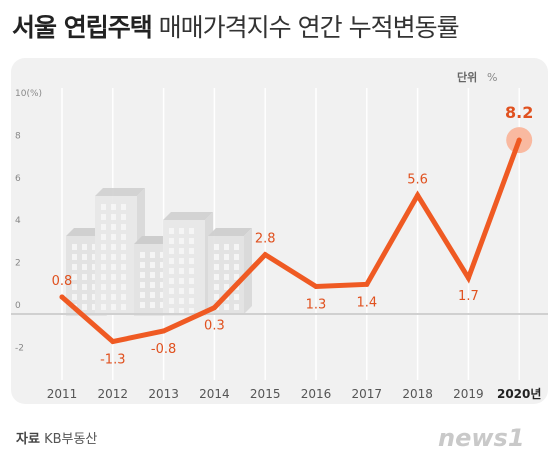 This screenshot has width=560, height=464. What do you see at coordinates (316, 304) in the screenshot?
I see `data-label: 1.3` at bounding box center [316, 304].